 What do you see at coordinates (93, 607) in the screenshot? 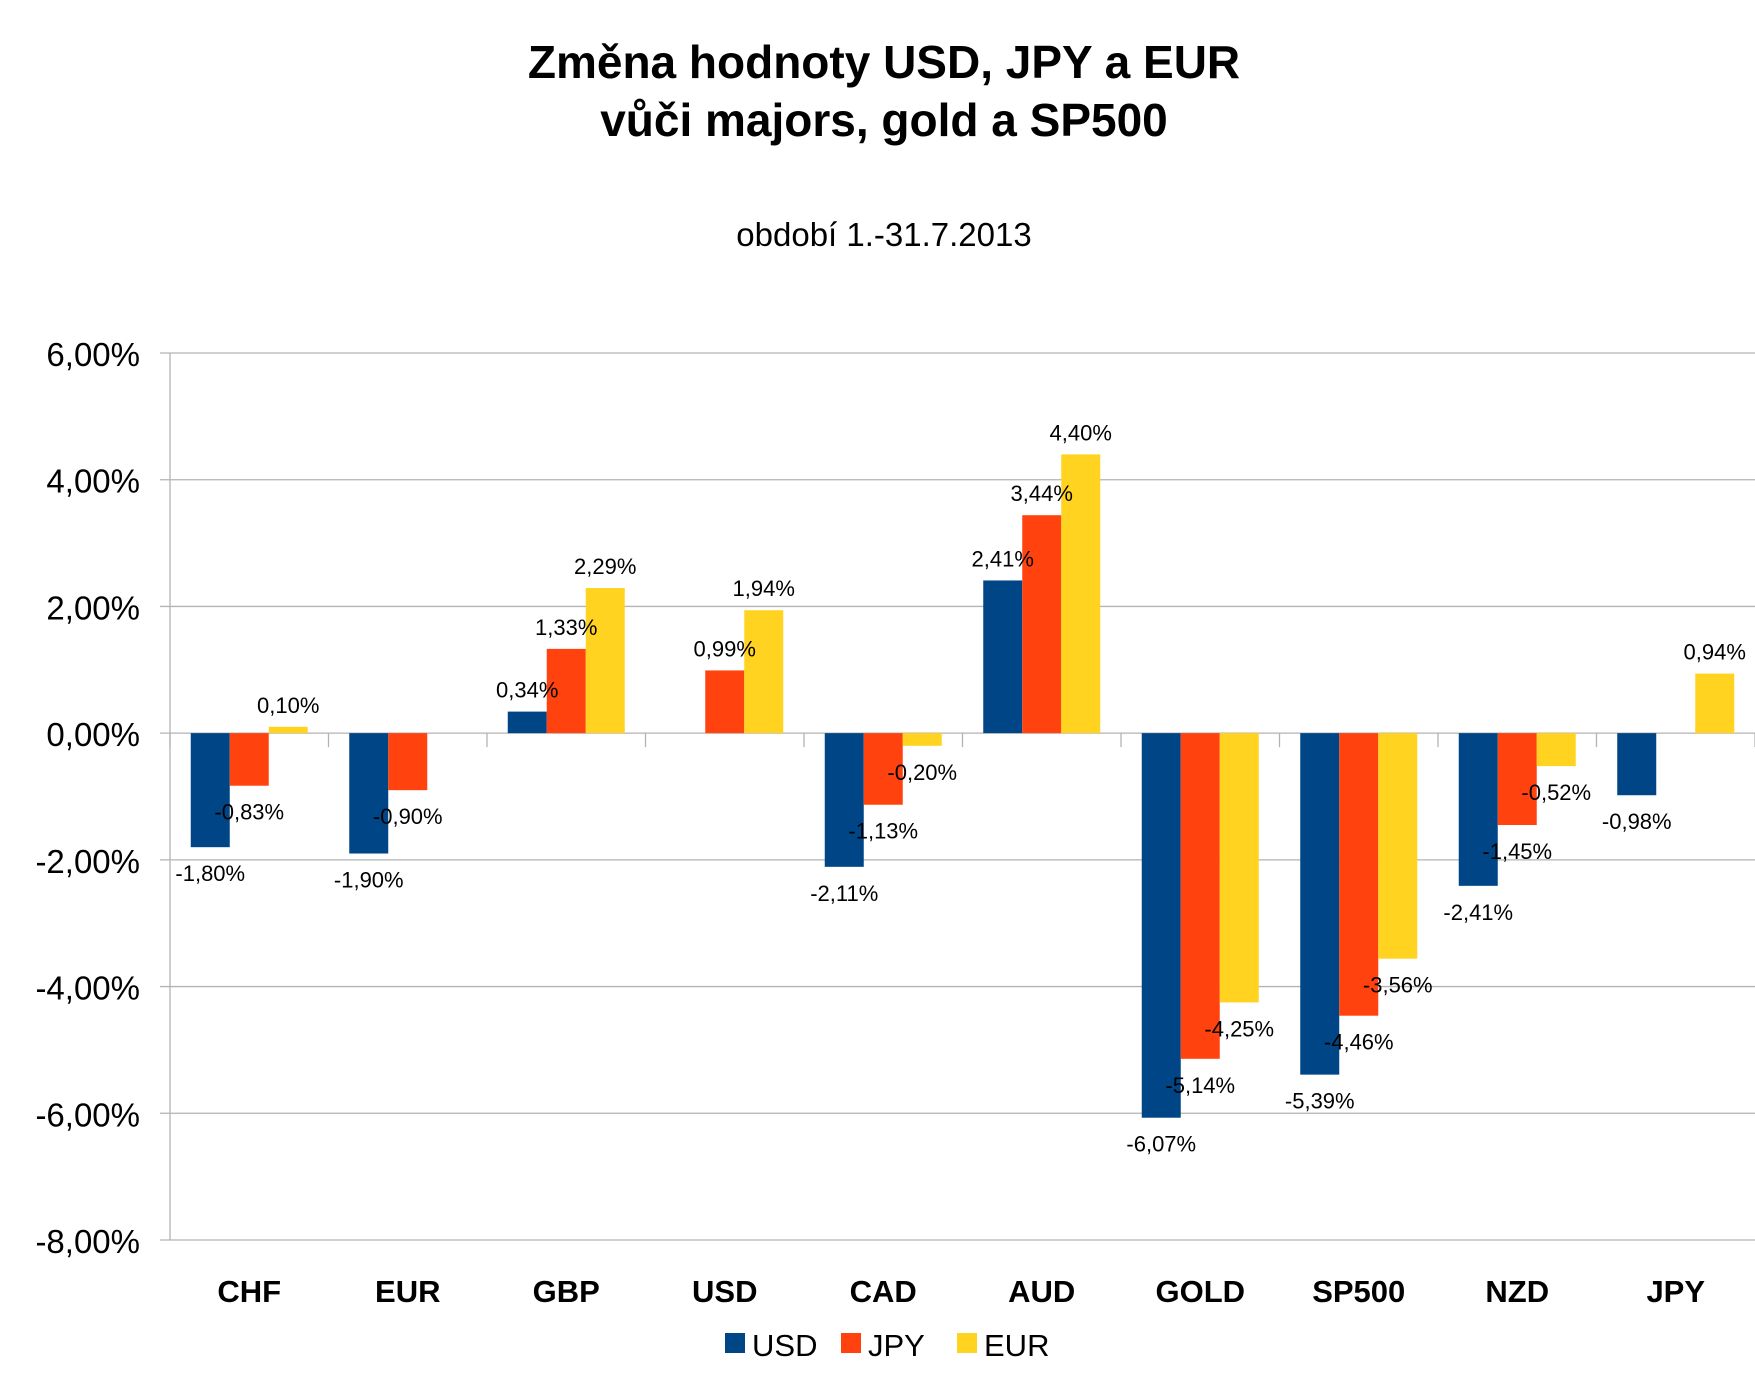
I see `y-tick-label: 2,00%` at bounding box center [93, 607].